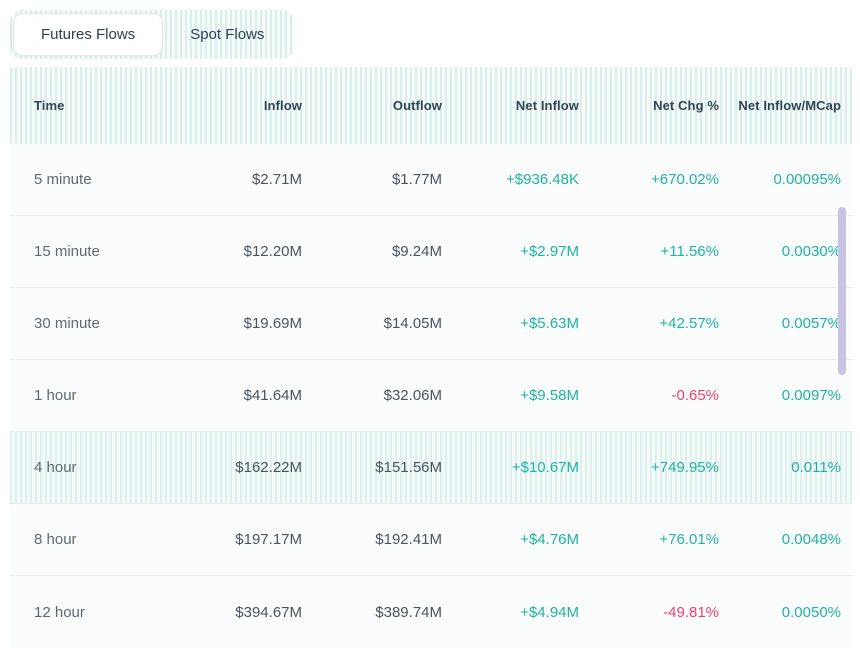  I want to click on inflow-cell: $19.69M, so click(272, 323).